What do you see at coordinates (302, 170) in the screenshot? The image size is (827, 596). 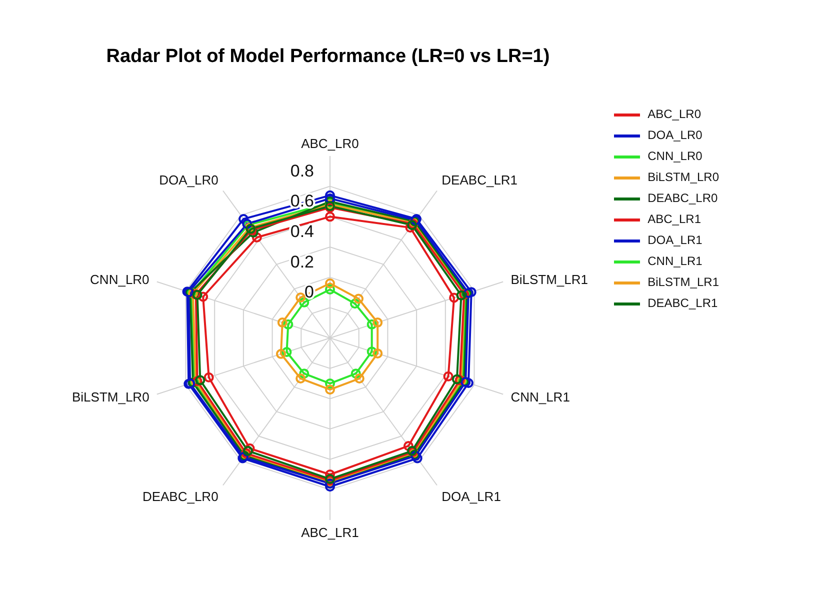 I see `y-tick-label: 0.8` at bounding box center [302, 170].